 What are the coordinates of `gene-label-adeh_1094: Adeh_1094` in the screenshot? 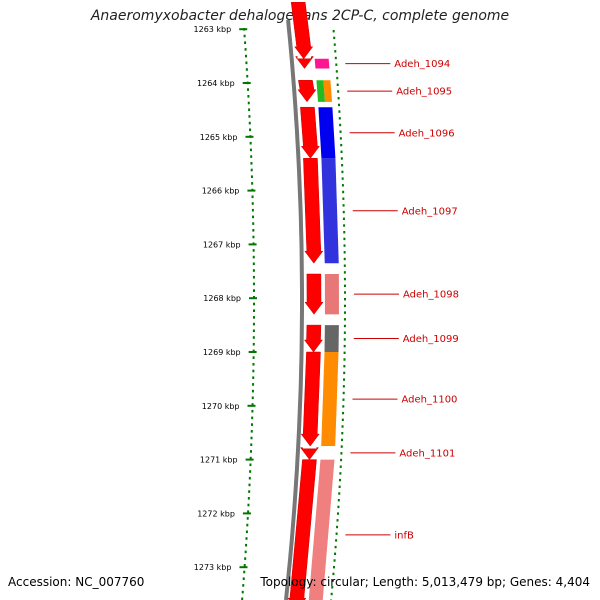 It's located at (422, 64).